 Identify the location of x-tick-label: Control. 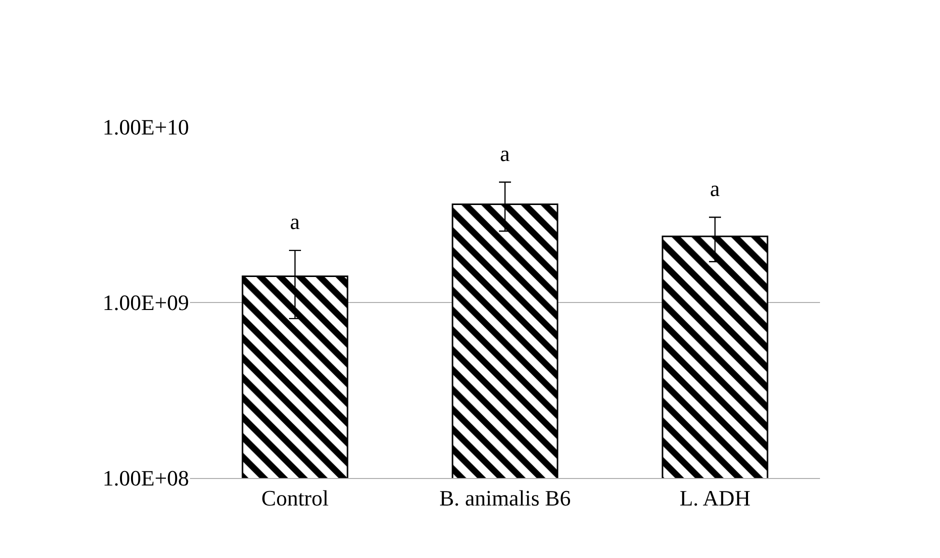
(295, 497).